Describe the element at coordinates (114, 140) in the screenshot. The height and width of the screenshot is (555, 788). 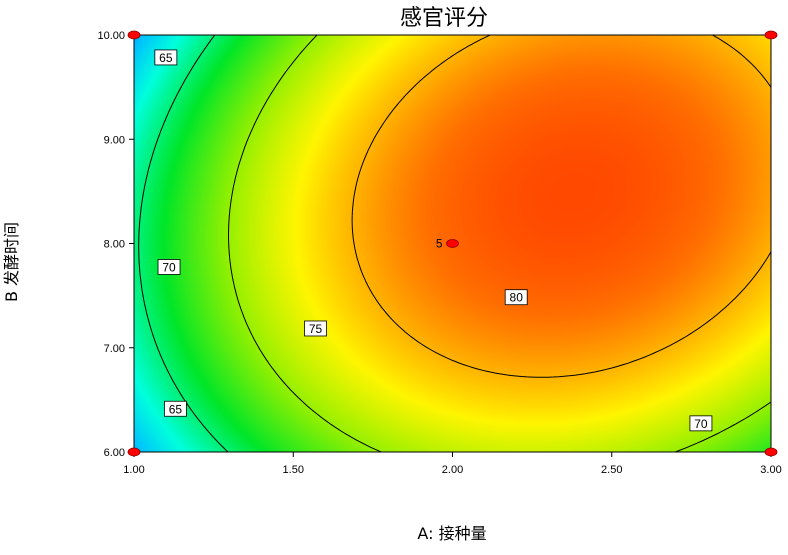
I see `y-tick-label: 9.00` at that location.